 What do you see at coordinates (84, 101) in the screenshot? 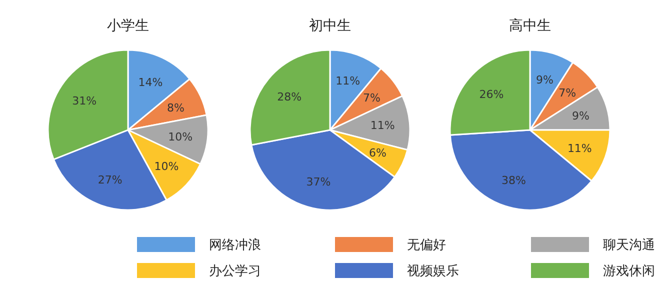
I see `data-label: 31%` at bounding box center [84, 101].